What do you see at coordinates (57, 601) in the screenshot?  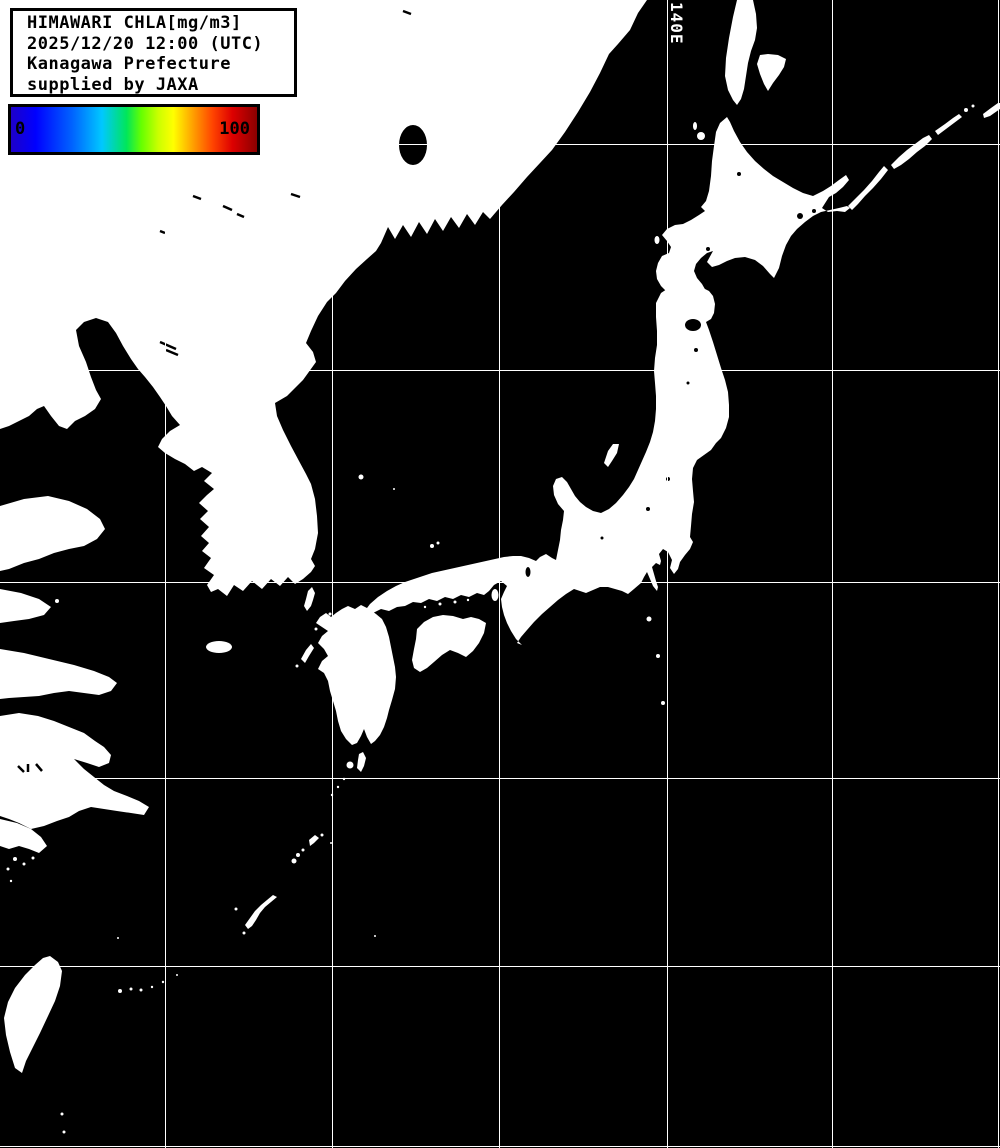 I see `small-island-north` at bounding box center [57, 601].